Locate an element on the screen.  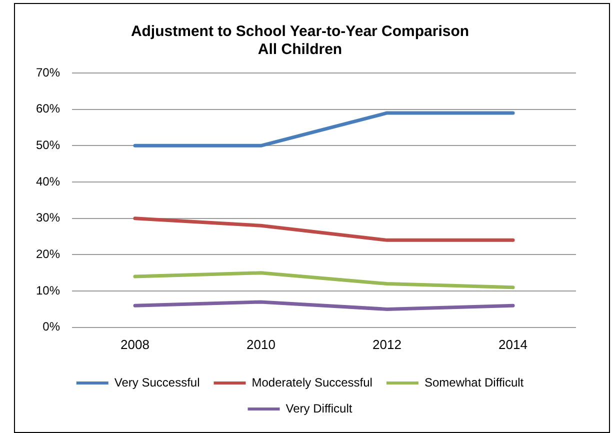
y-tick-label: 60% is located at coordinates (48, 109).